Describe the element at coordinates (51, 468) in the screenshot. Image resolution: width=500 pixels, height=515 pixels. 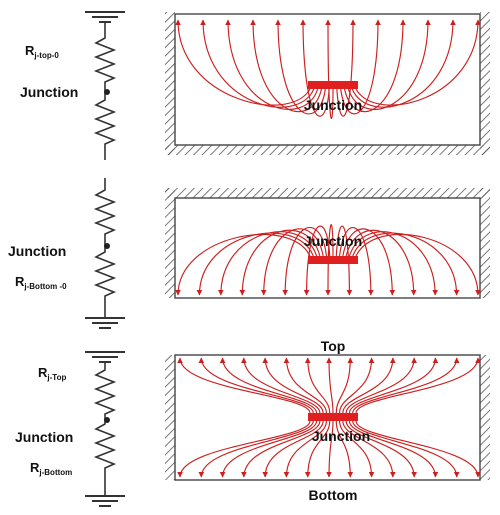
I see `resistor-label: Rj-Bottom` at that location.